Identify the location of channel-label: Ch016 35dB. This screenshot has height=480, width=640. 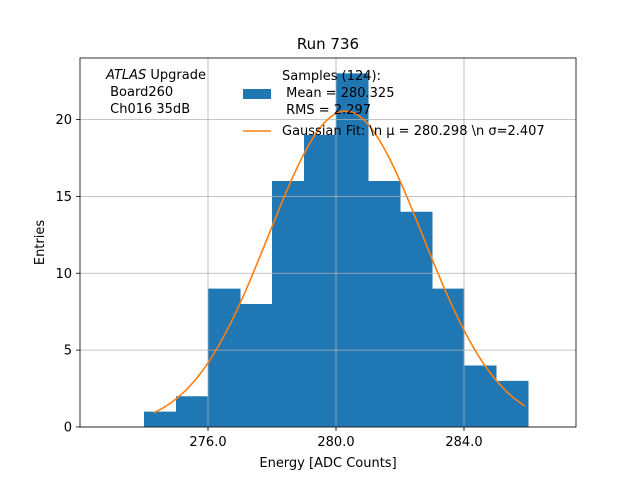
(148, 109).